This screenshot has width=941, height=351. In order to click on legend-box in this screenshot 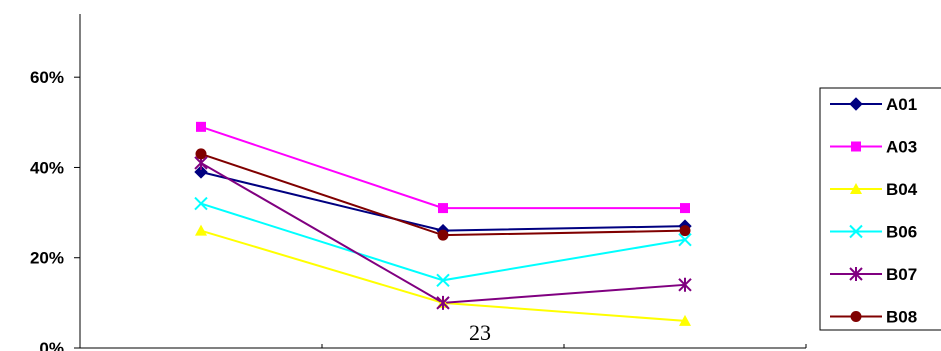, I will do `click(880, 209)`.